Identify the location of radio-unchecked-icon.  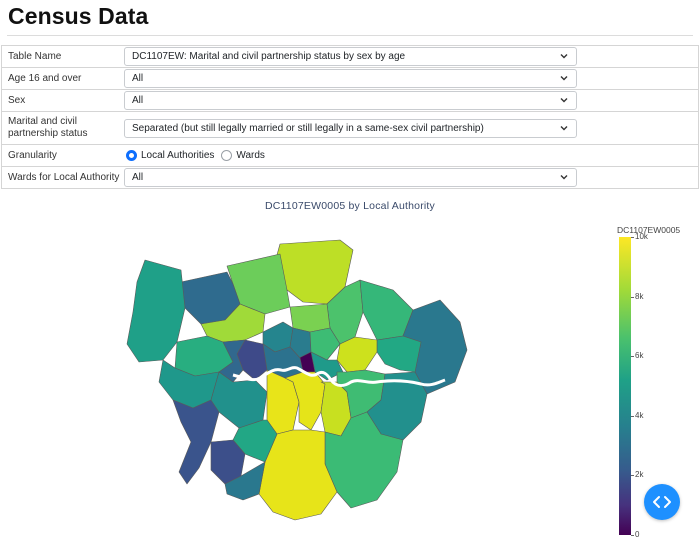
(227, 155).